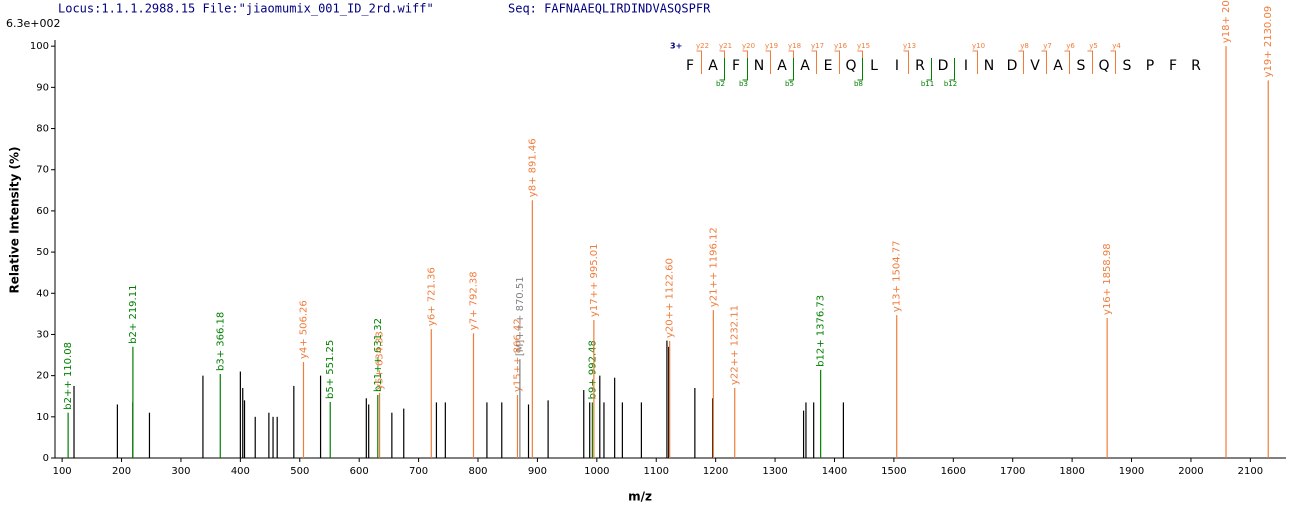  Describe the element at coordinates (42, 129) in the screenshot. I see `y-tick-label: 80` at that location.